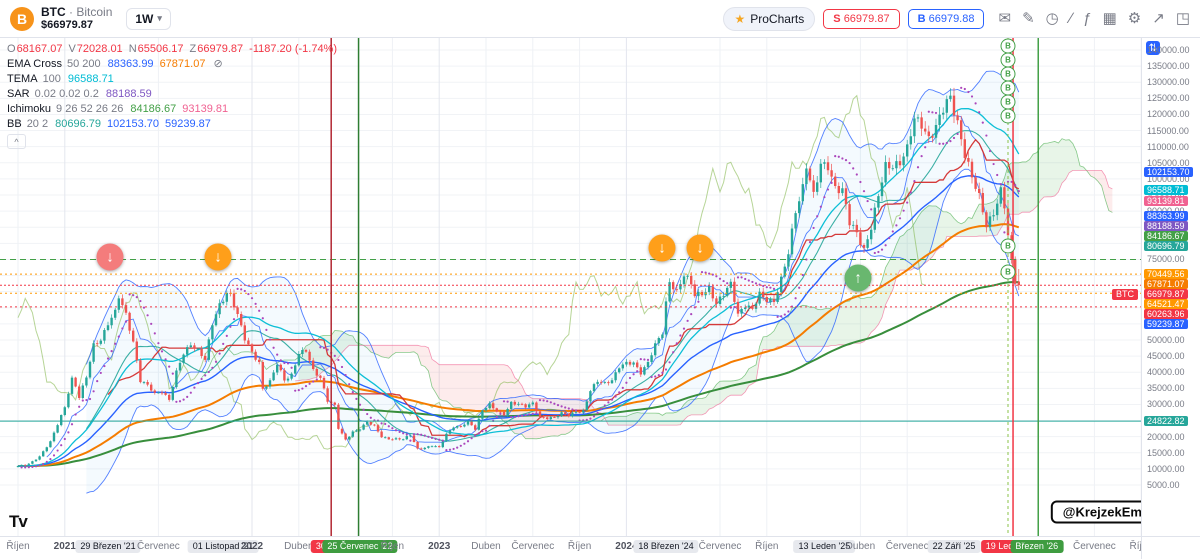  I want to click on interval-button: 1W ▾, so click(148, 18).